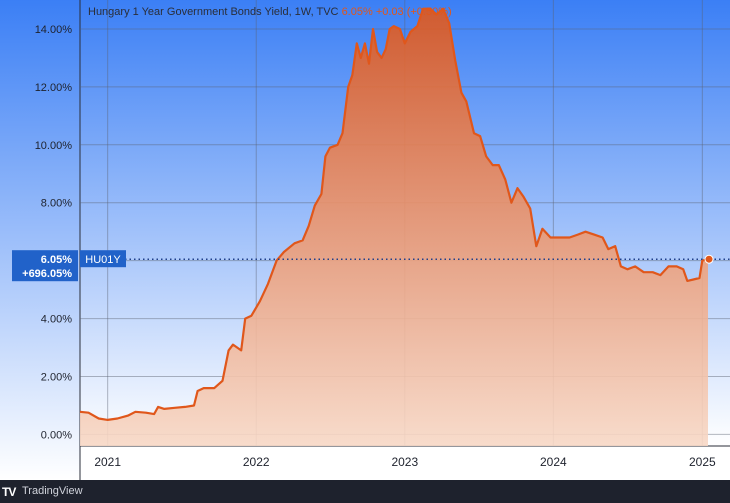 This screenshot has width=730, height=503. I want to click on price-badge-change: +696.05%, so click(47, 274).